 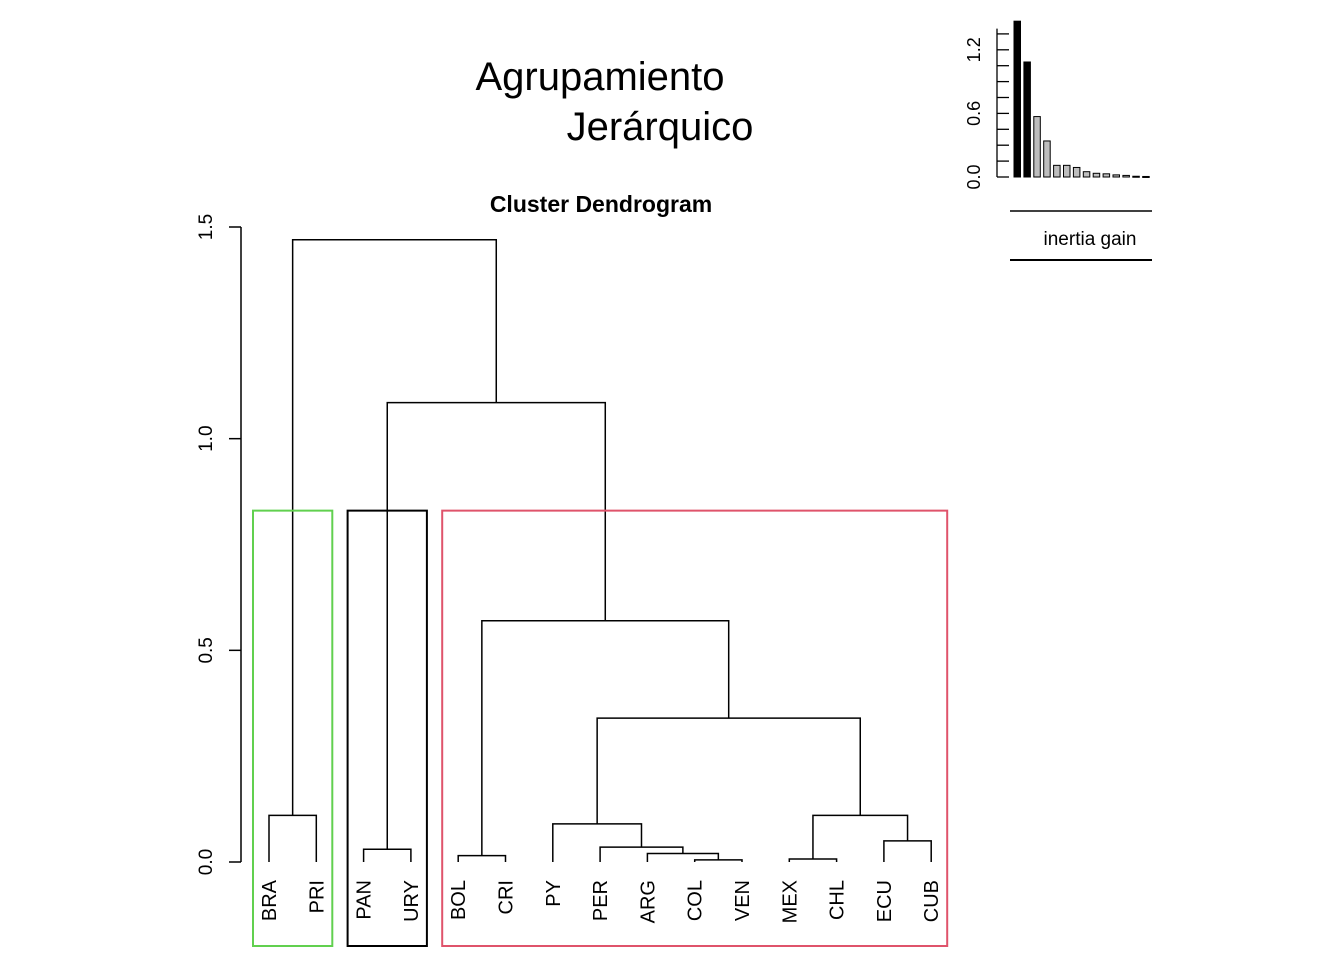 What do you see at coordinates (599, 77) in the screenshot?
I see `main-title-line-1: Agrupamiento` at bounding box center [599, 77].